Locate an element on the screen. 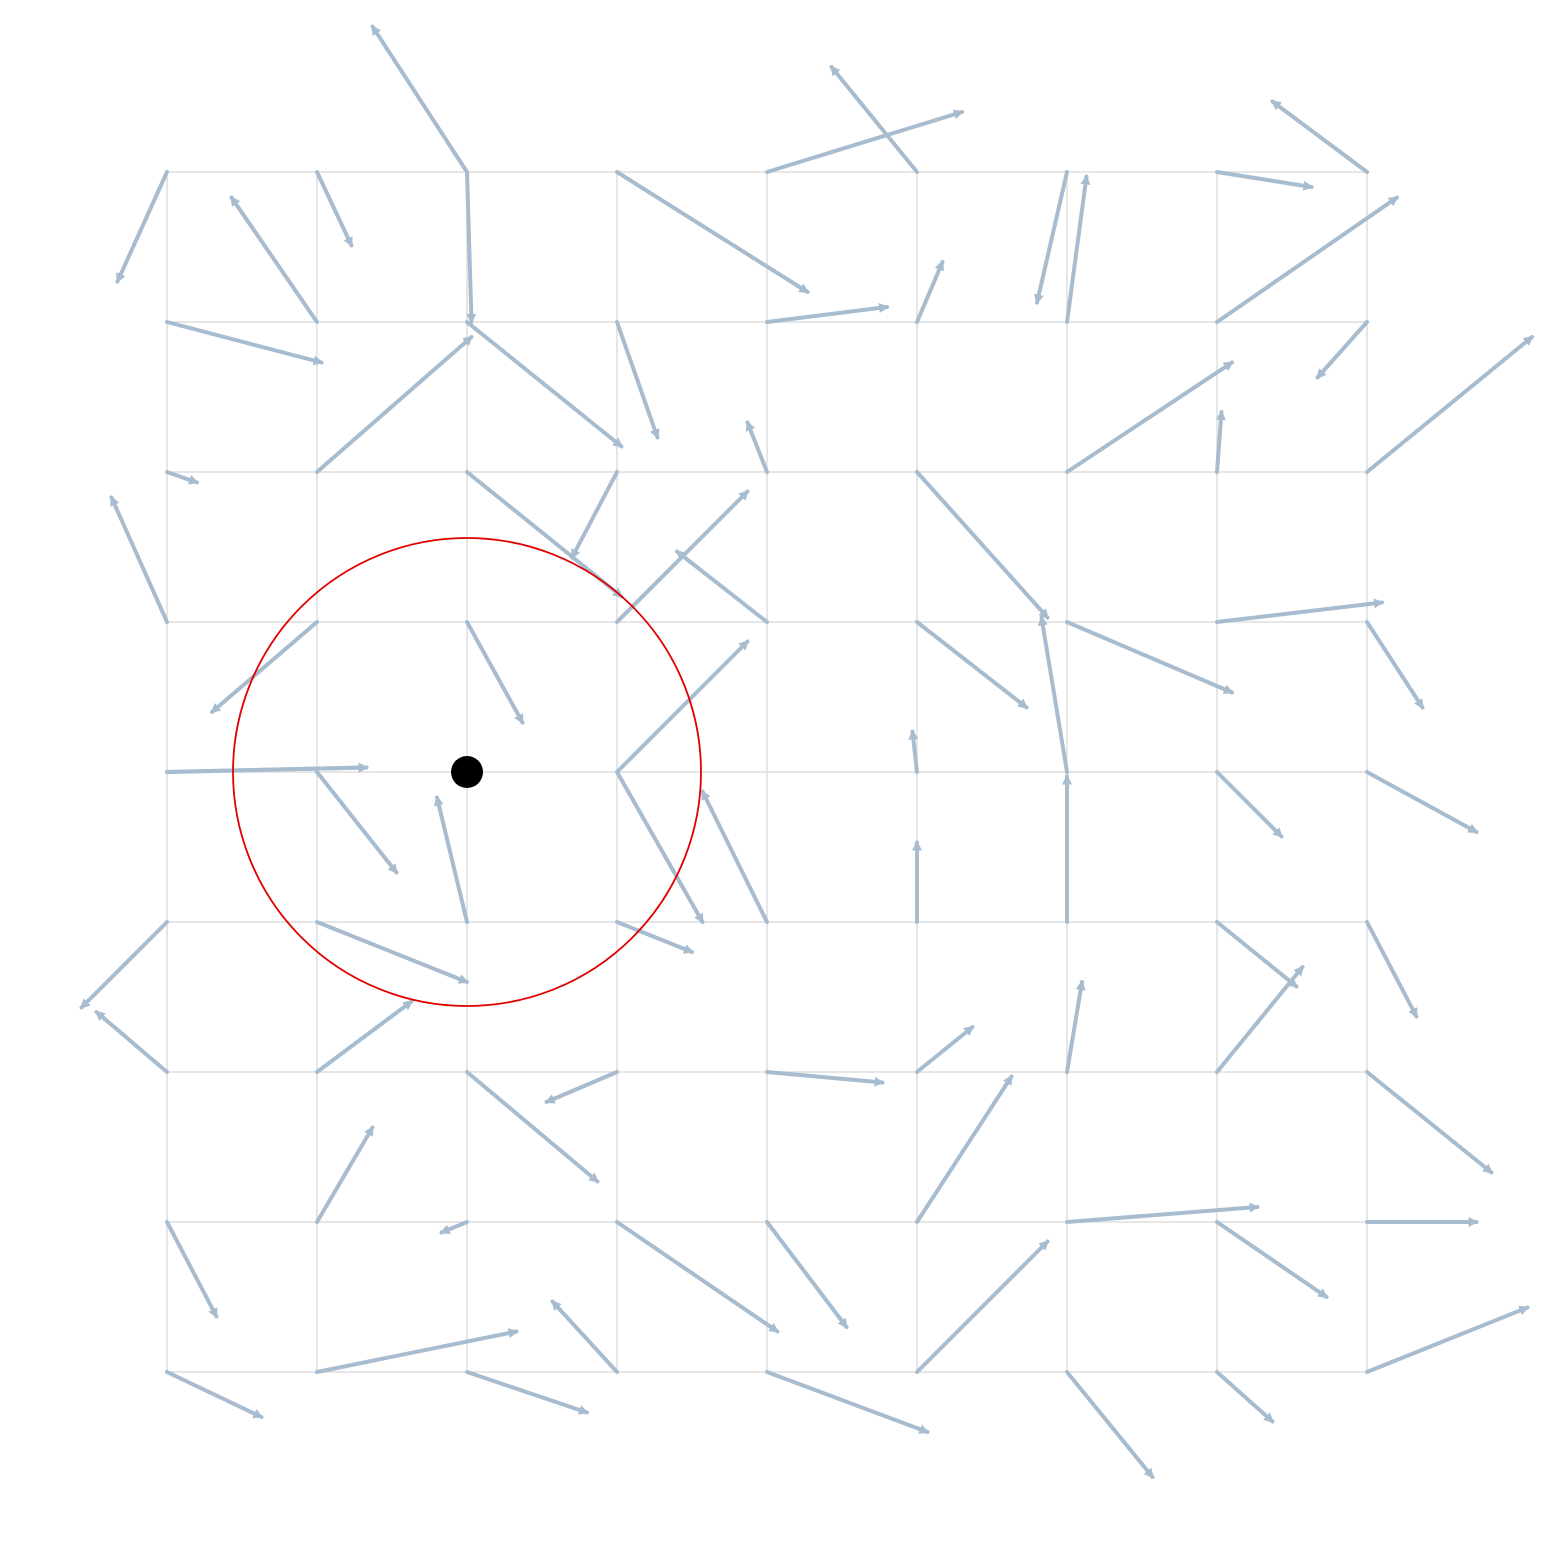  query-point is located at coordinates (467, 772).